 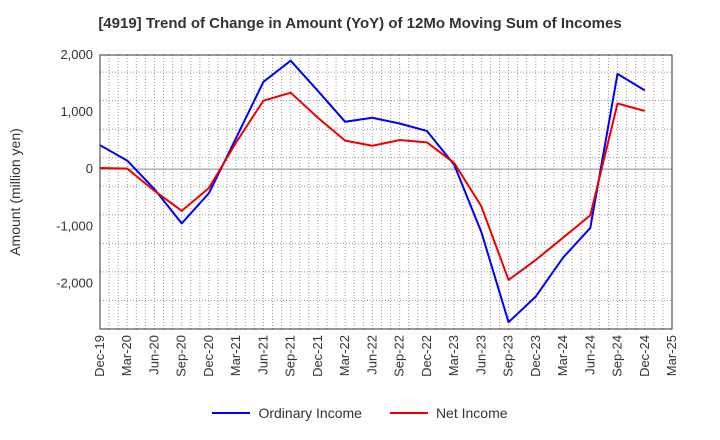 I want to click on x-tick-label: Mar-24, so click(x=562, y=355).